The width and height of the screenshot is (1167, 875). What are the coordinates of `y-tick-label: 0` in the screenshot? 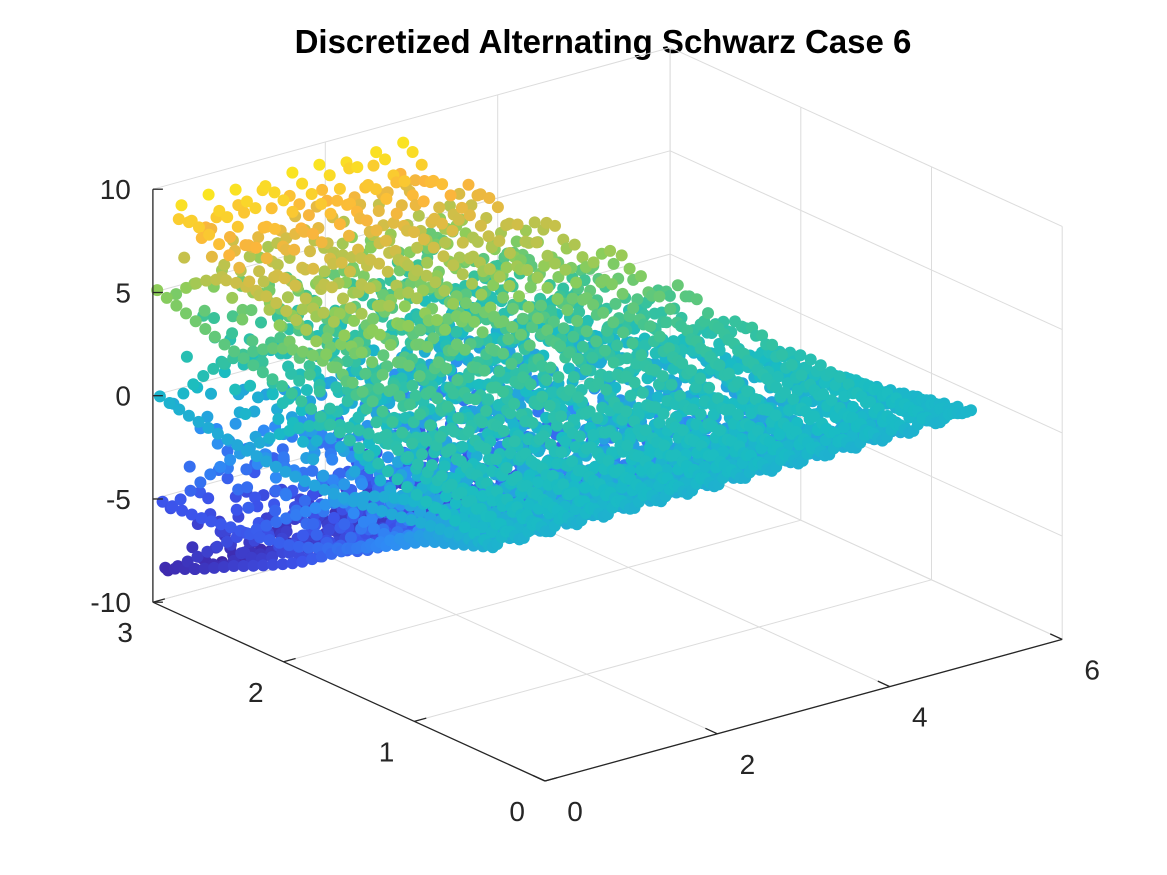 It's located at (517, 811).